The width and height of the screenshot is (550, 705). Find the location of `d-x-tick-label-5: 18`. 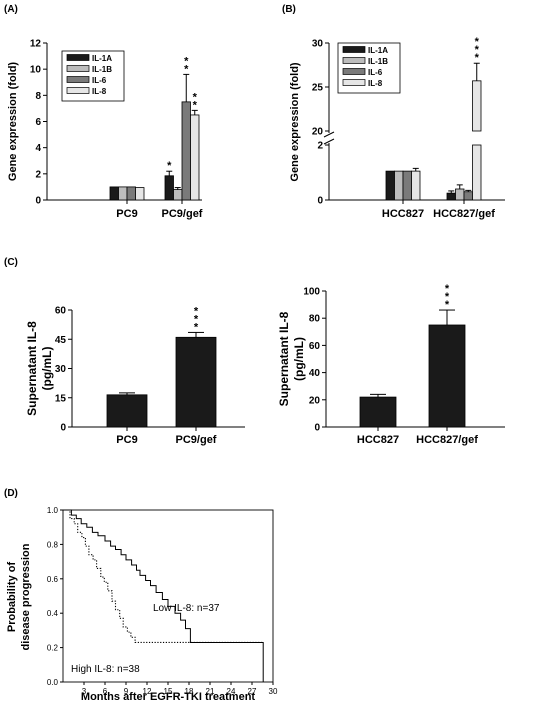

d-x-tick-label-5: 18 is located at coordinates (189, 691).